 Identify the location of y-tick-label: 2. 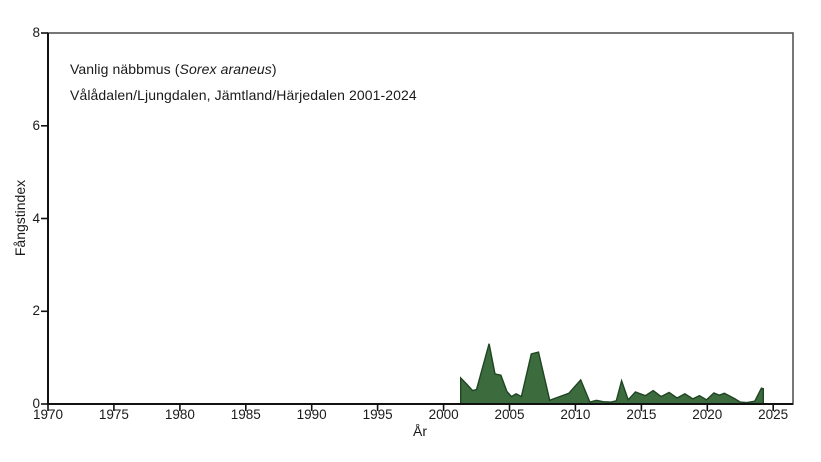
(36, 311).